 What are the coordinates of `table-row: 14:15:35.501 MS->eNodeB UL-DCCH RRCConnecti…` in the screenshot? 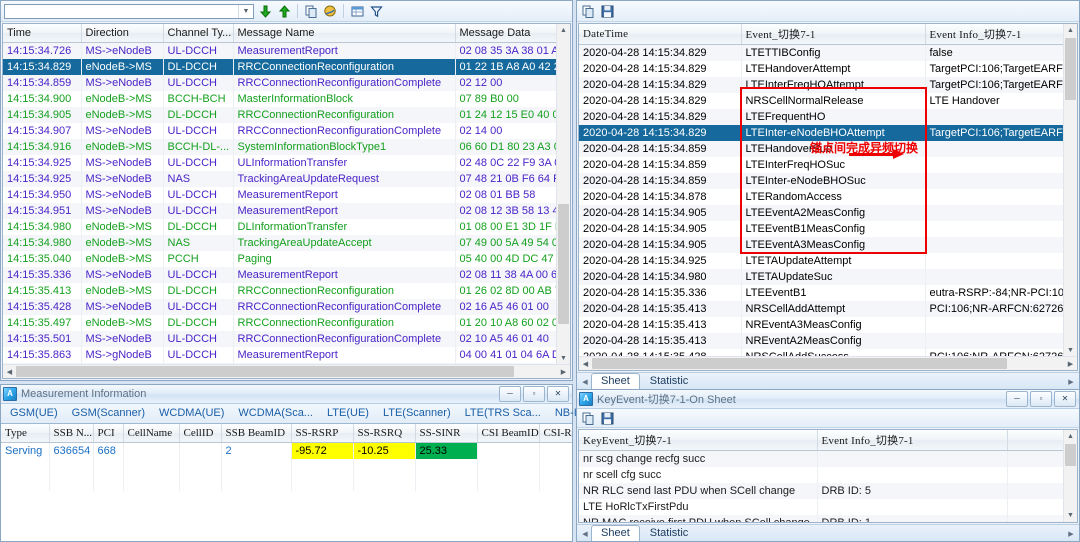 It's located at (280, 339).